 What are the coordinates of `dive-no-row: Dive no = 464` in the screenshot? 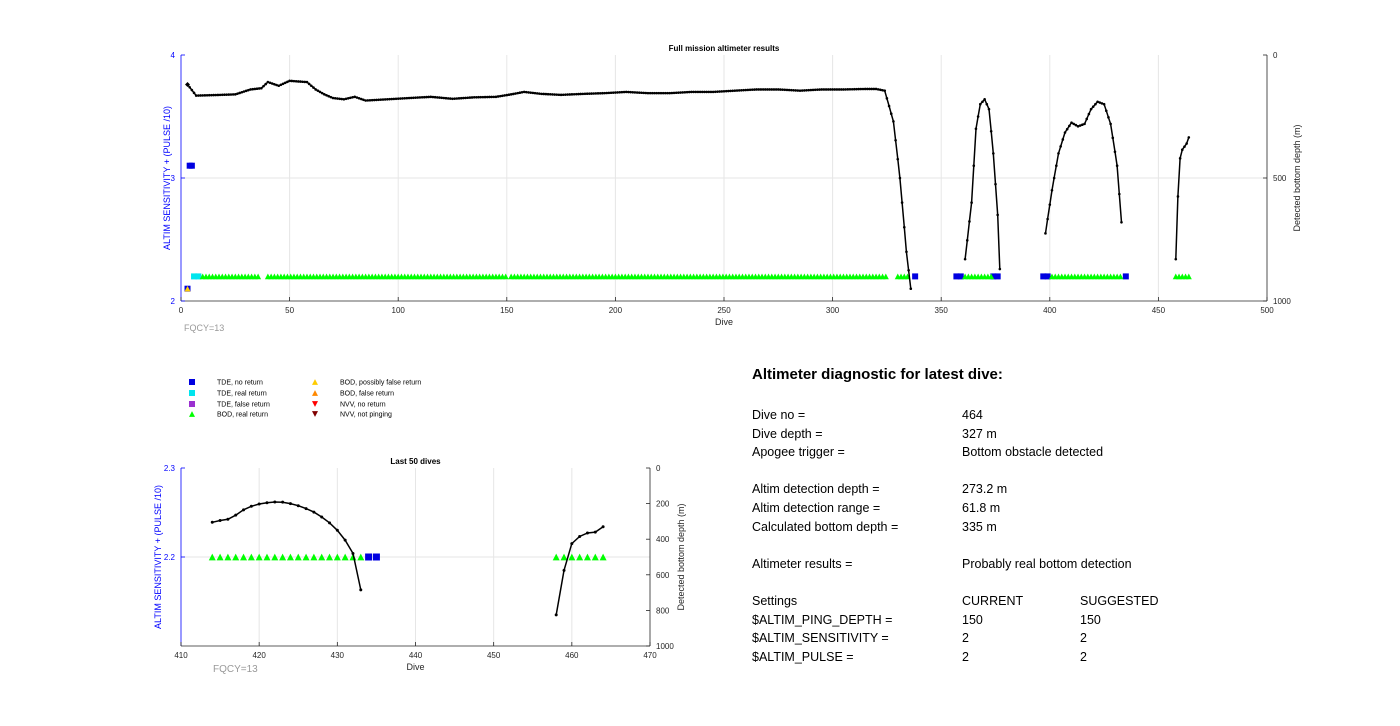 It's located at (1072, 415).